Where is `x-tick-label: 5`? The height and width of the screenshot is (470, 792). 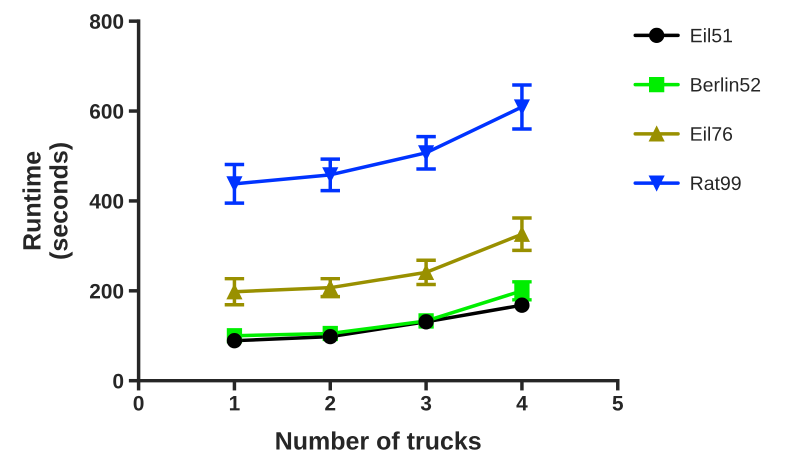 x-tick-label: 5 is located at coordinates (617, 403).